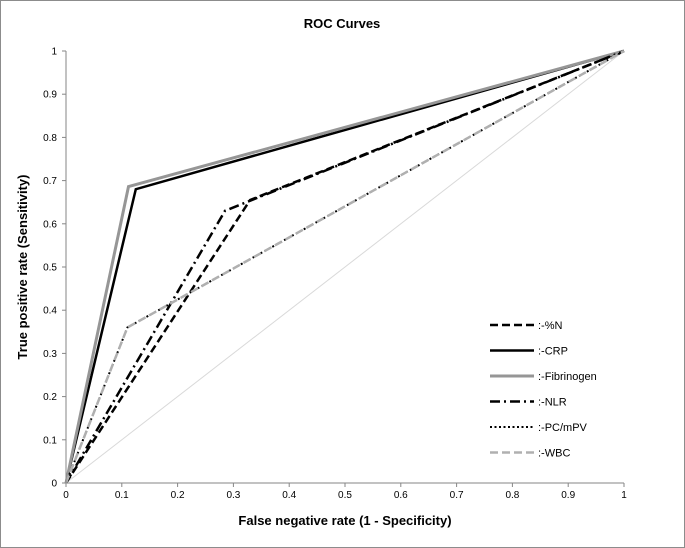 Image resolution: width=685 pixels, height=548 pixels. Describe the element at coordinates (543, 390) in the screenshot. I see `legend: :-%N :-CRP :-Fibrinogen :-NLR :-PC/mPV :-WBC` at that location.